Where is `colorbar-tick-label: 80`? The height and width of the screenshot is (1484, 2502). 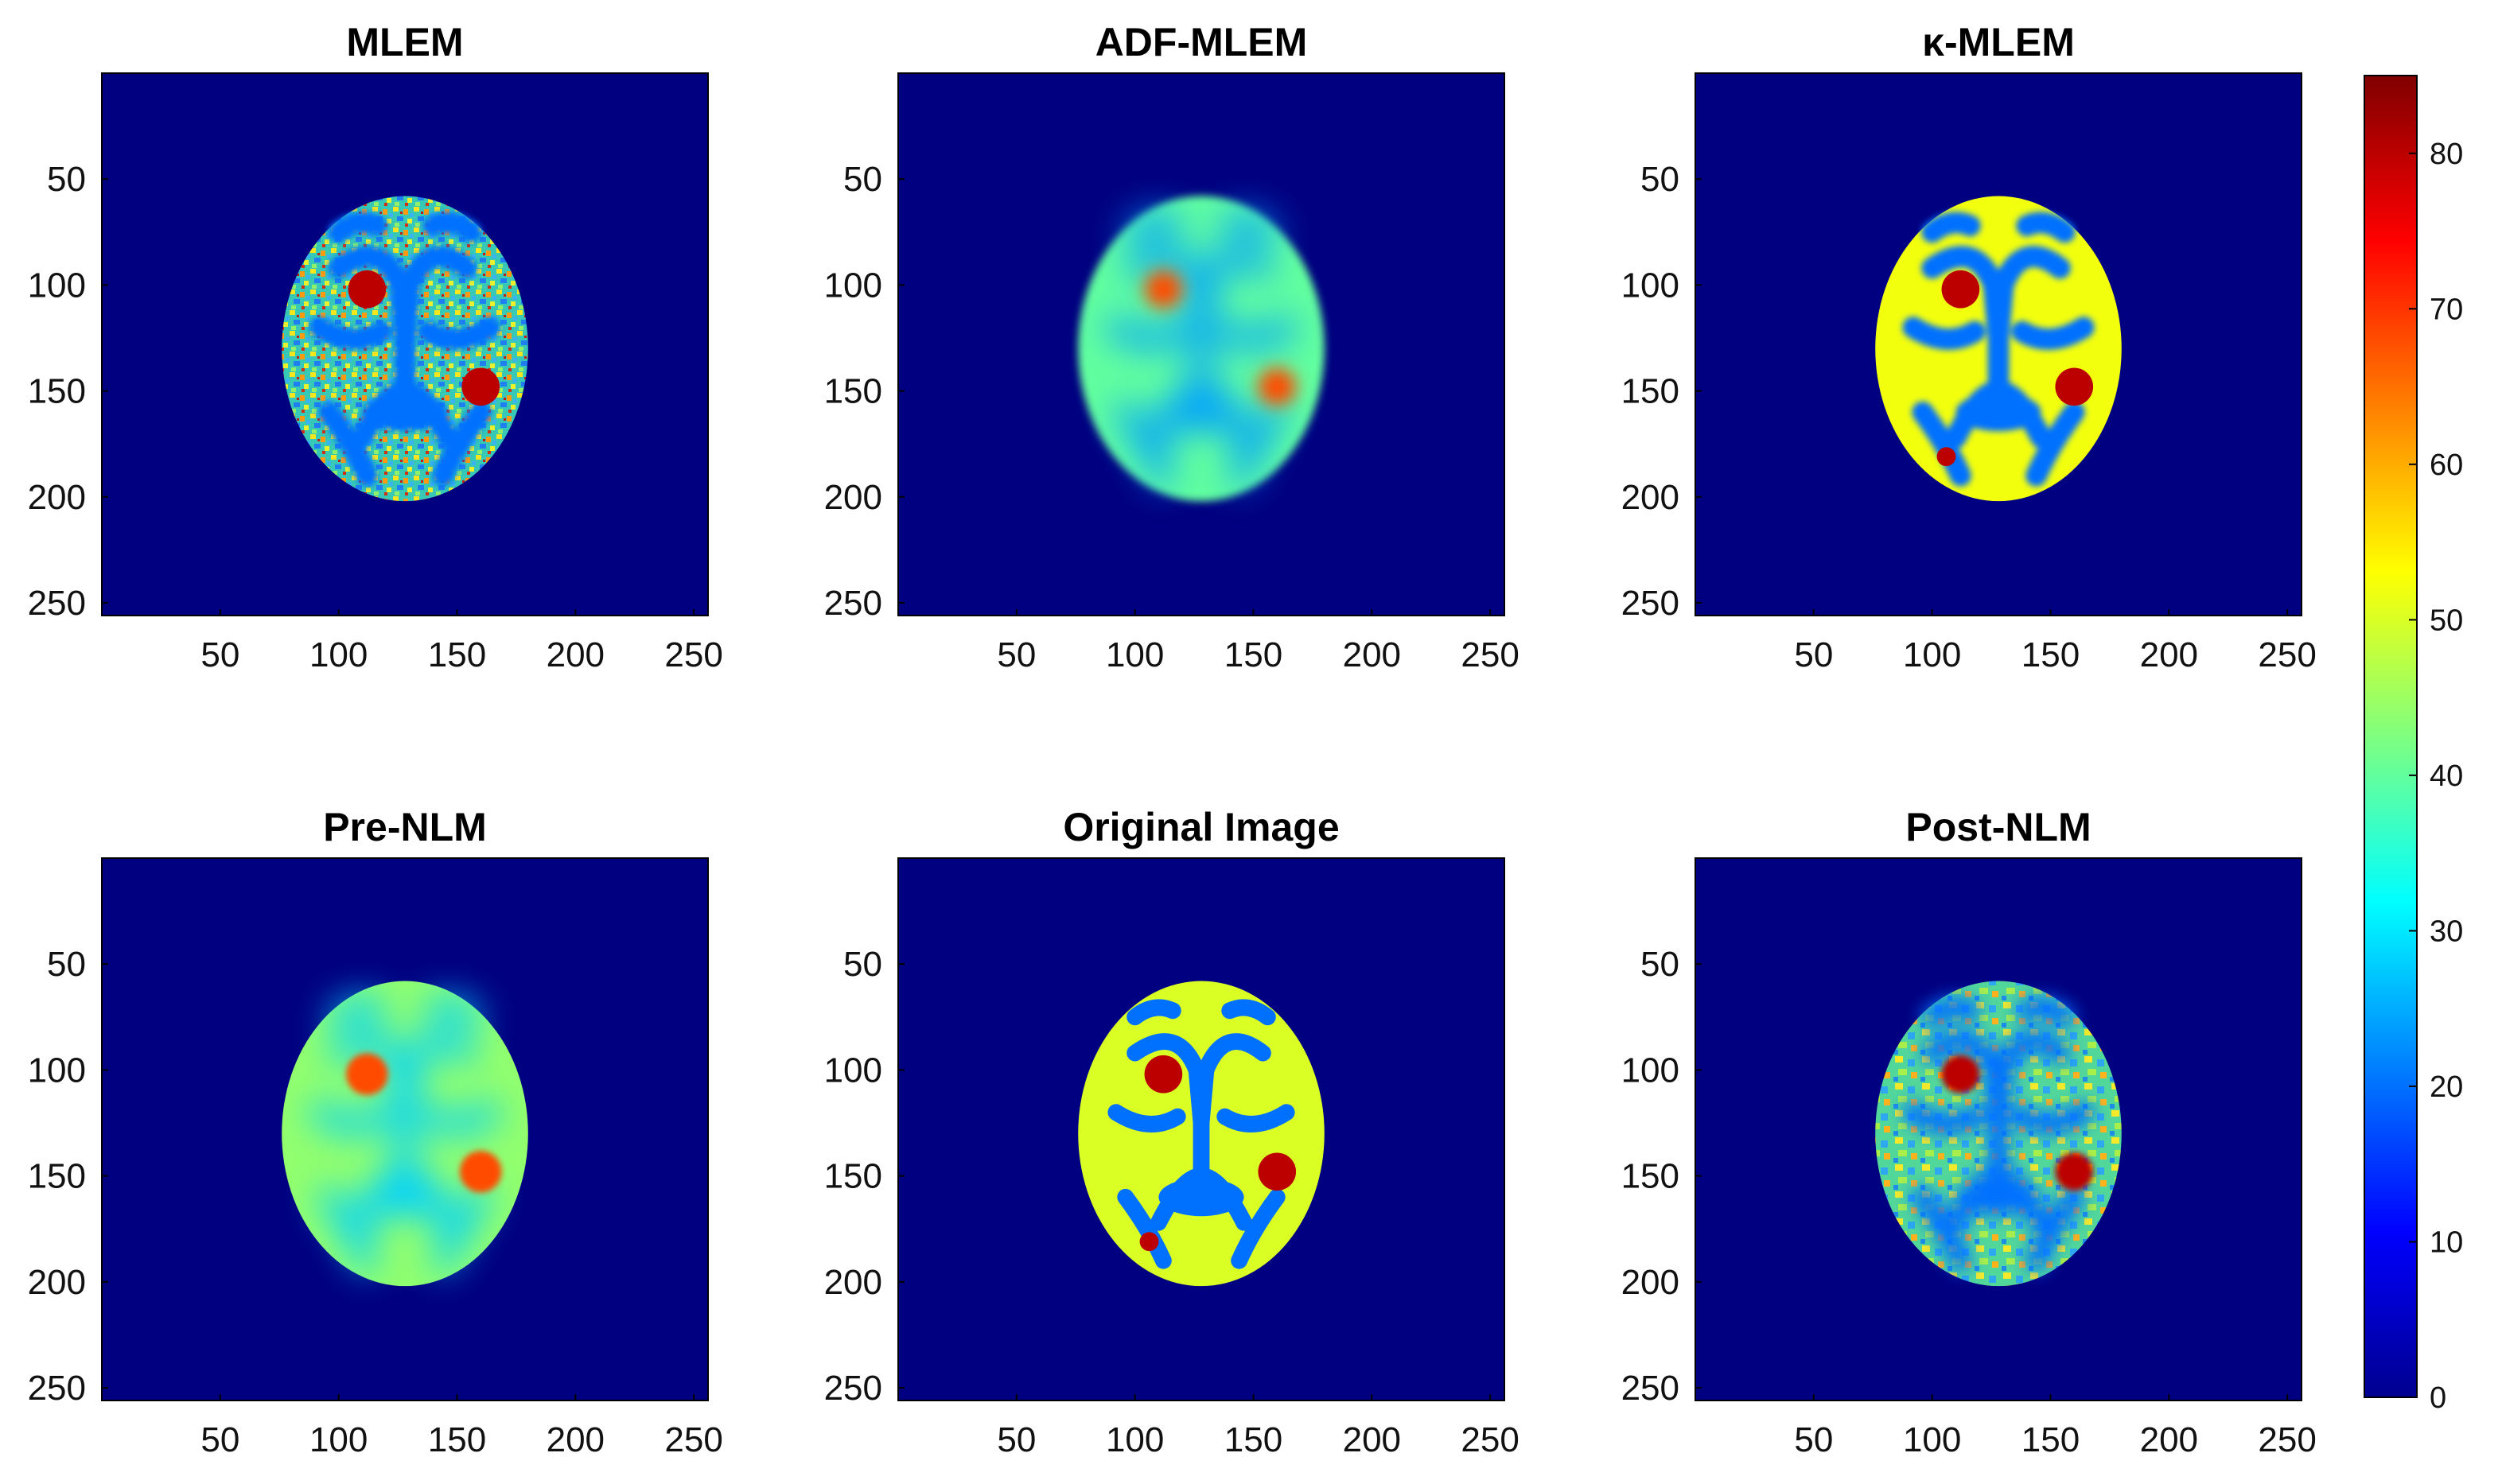 colorbar-tick-label: 80 is located at coordinates (2446, 154).